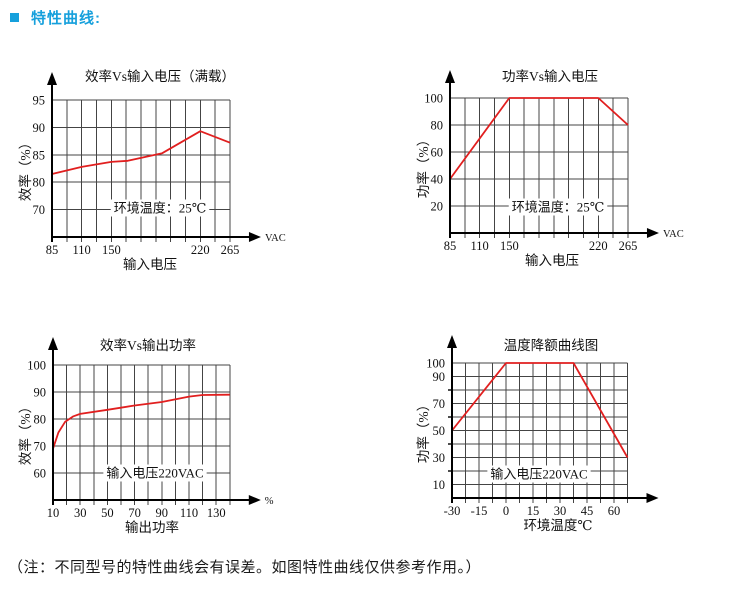 The image size is (750, 594). I want to click on section-header: 特性曲线:, so click(55, 17).